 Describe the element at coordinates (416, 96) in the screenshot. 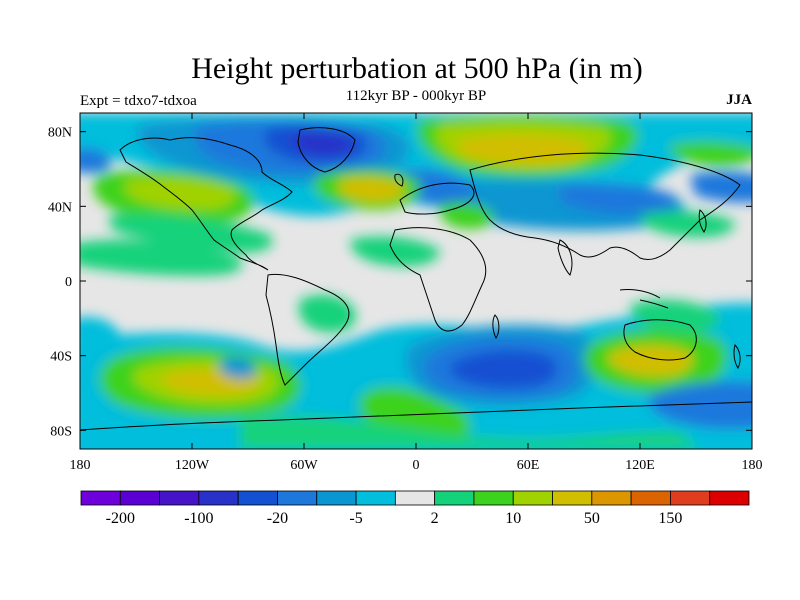

I see `chart-subtitle: 112kyr BP - 000kyr BP` at that location.